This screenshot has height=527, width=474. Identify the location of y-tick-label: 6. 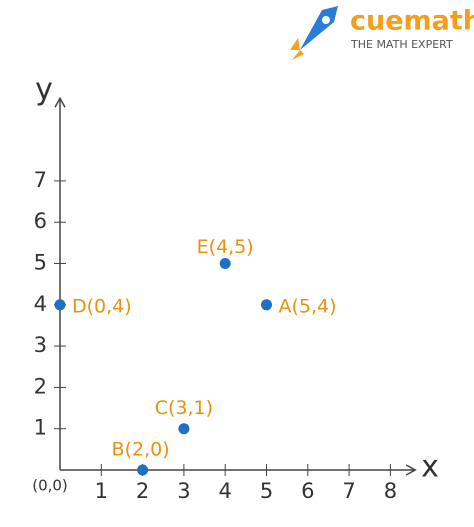
(40, 221).